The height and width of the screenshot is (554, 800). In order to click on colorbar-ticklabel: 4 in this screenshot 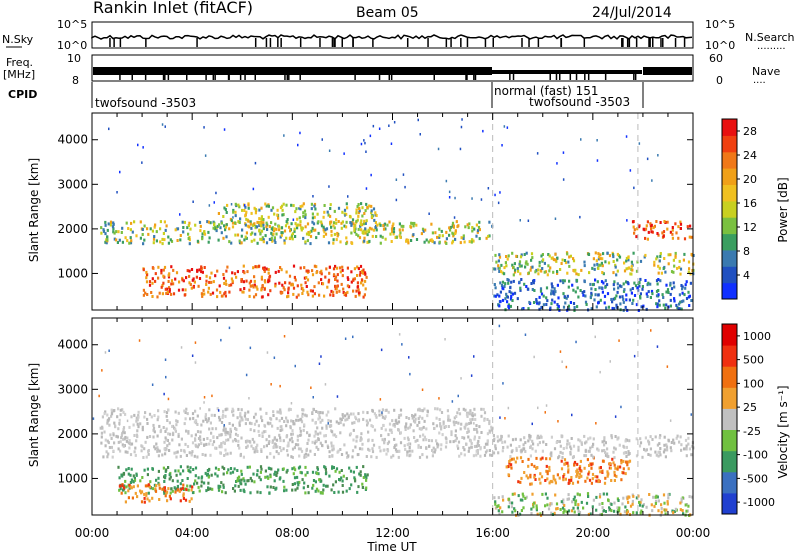, I will do `click(746, 275)`.